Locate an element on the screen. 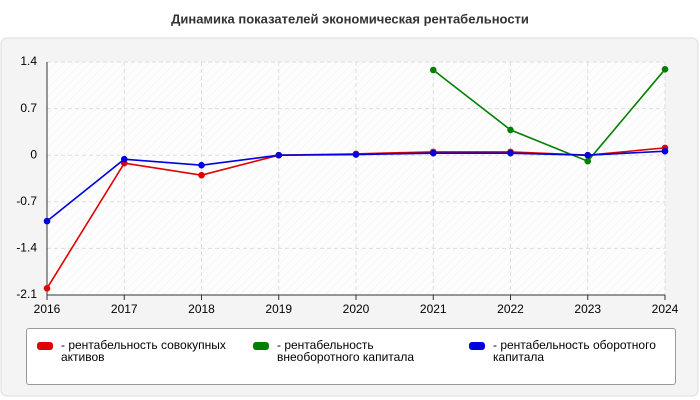 This screenshot has height=400, width=700. x-tick-label: 2017 is located at coordinates (124, 309).